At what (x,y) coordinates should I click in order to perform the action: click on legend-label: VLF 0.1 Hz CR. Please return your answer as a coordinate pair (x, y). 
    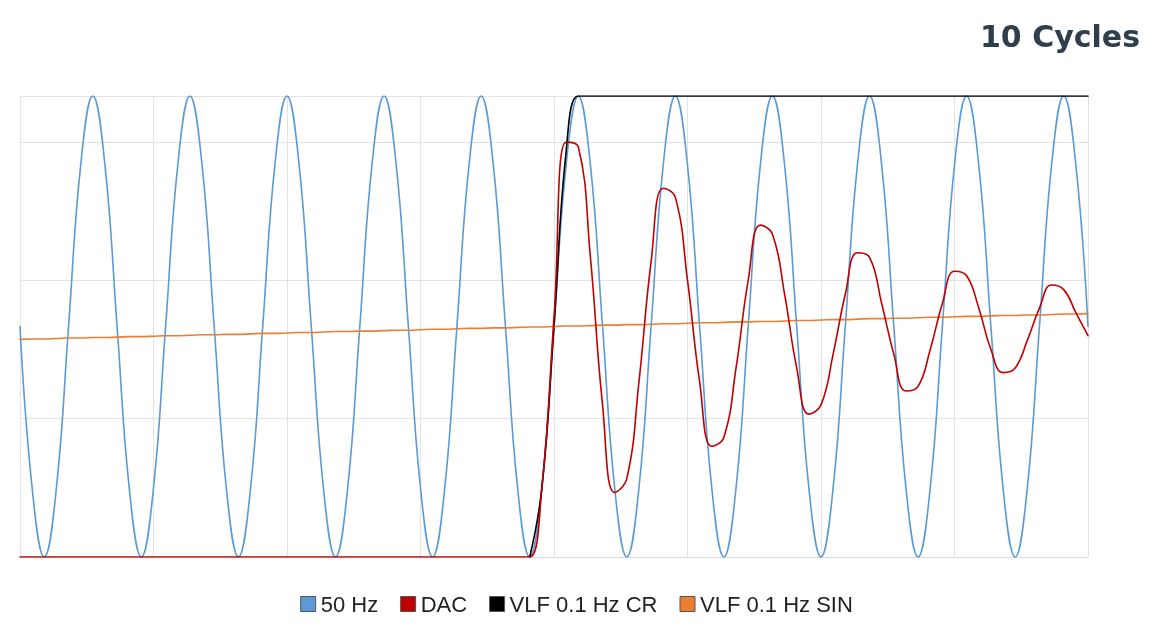
    Looking at the image, I should click on (583, 604).